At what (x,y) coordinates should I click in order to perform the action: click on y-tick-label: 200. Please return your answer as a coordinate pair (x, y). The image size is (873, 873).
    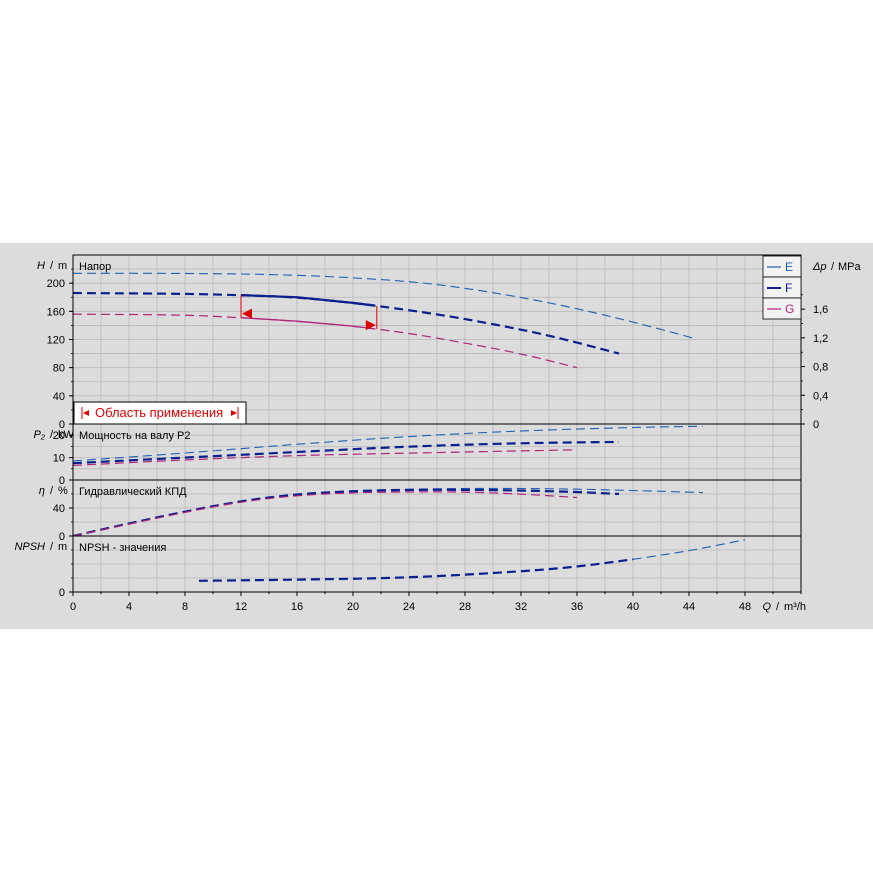
    Looking at the image, I should click on (56, 284).